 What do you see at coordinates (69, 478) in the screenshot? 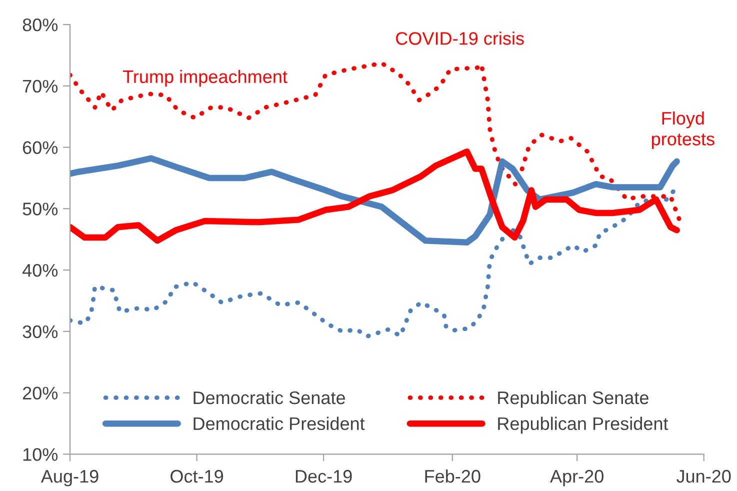
I see `x-tick-label: Aug-19` at bounding box center [69, 478].